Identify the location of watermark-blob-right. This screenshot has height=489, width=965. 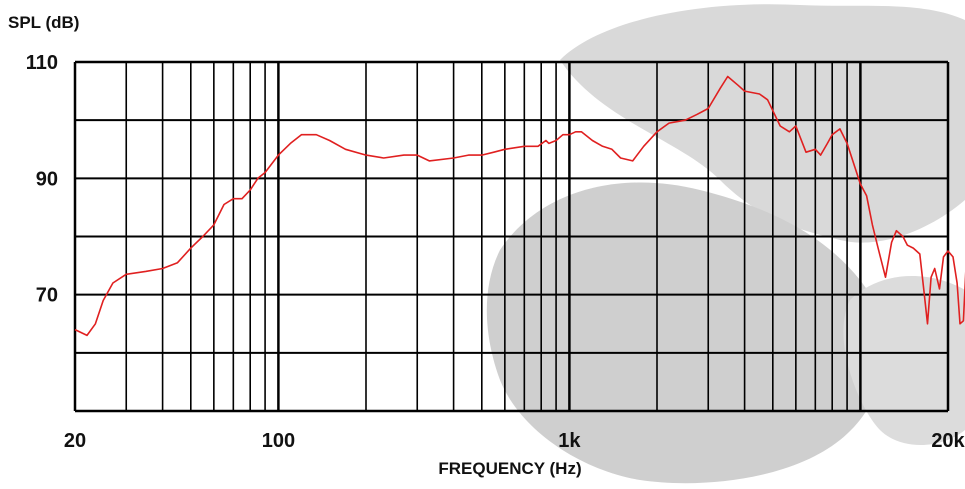
(904, 360).